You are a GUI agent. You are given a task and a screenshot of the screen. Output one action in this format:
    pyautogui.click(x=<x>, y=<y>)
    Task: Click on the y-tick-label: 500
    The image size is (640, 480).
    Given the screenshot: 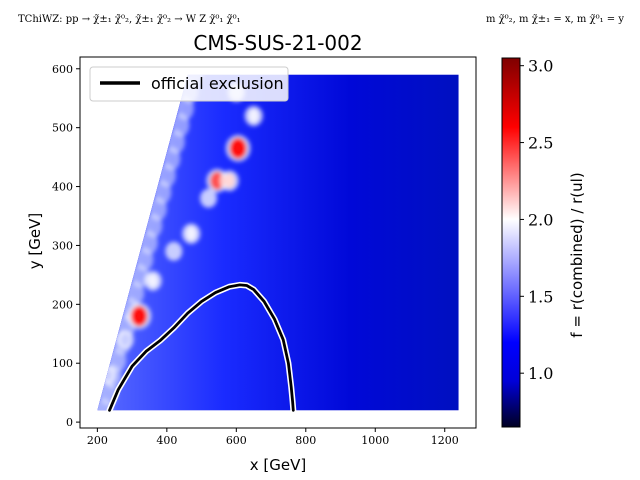 What is the action you would take?
    pyautogui.click(x=62, y=128)
    